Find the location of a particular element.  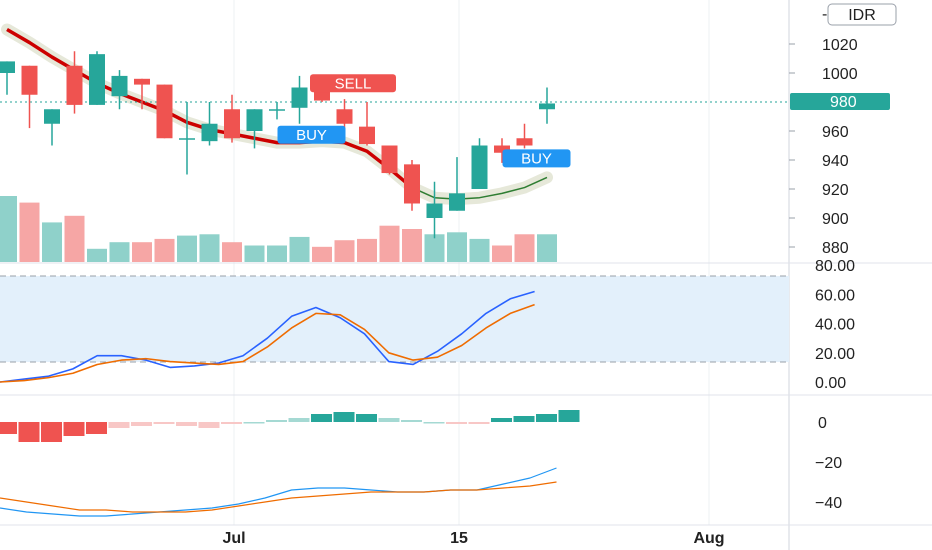

sell-signal: SELL is located at coordinates (353, 83).